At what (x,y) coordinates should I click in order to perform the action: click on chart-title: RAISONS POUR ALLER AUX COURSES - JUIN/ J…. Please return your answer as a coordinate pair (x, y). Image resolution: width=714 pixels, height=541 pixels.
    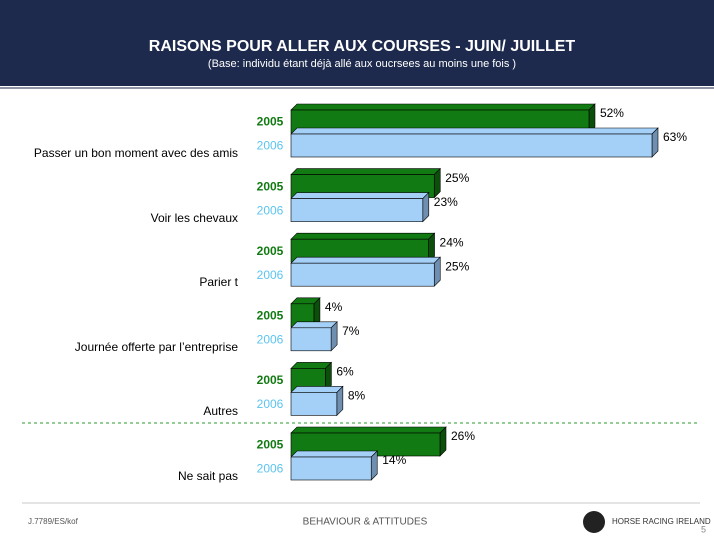
    Looking at the image, I should click on (362, 46).